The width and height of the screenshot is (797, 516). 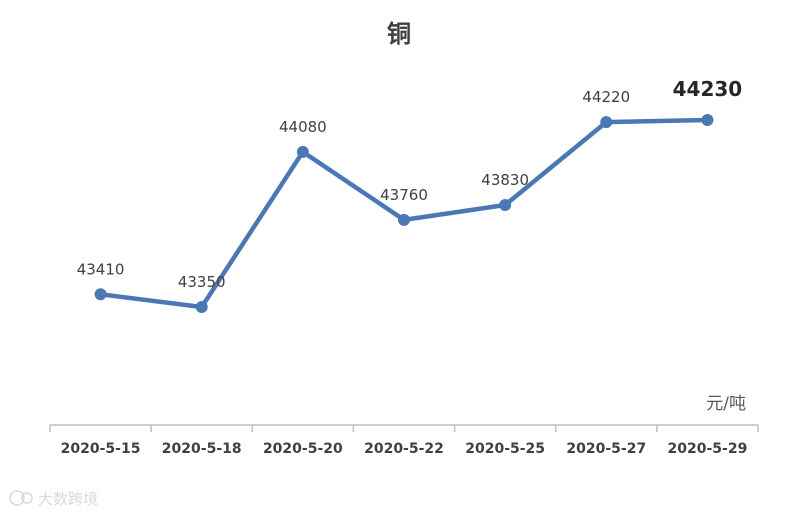 What do you see at coordinates (101, 269) in the screenshot?
I see `data-label: 43410` at bounding box center [101, 269].